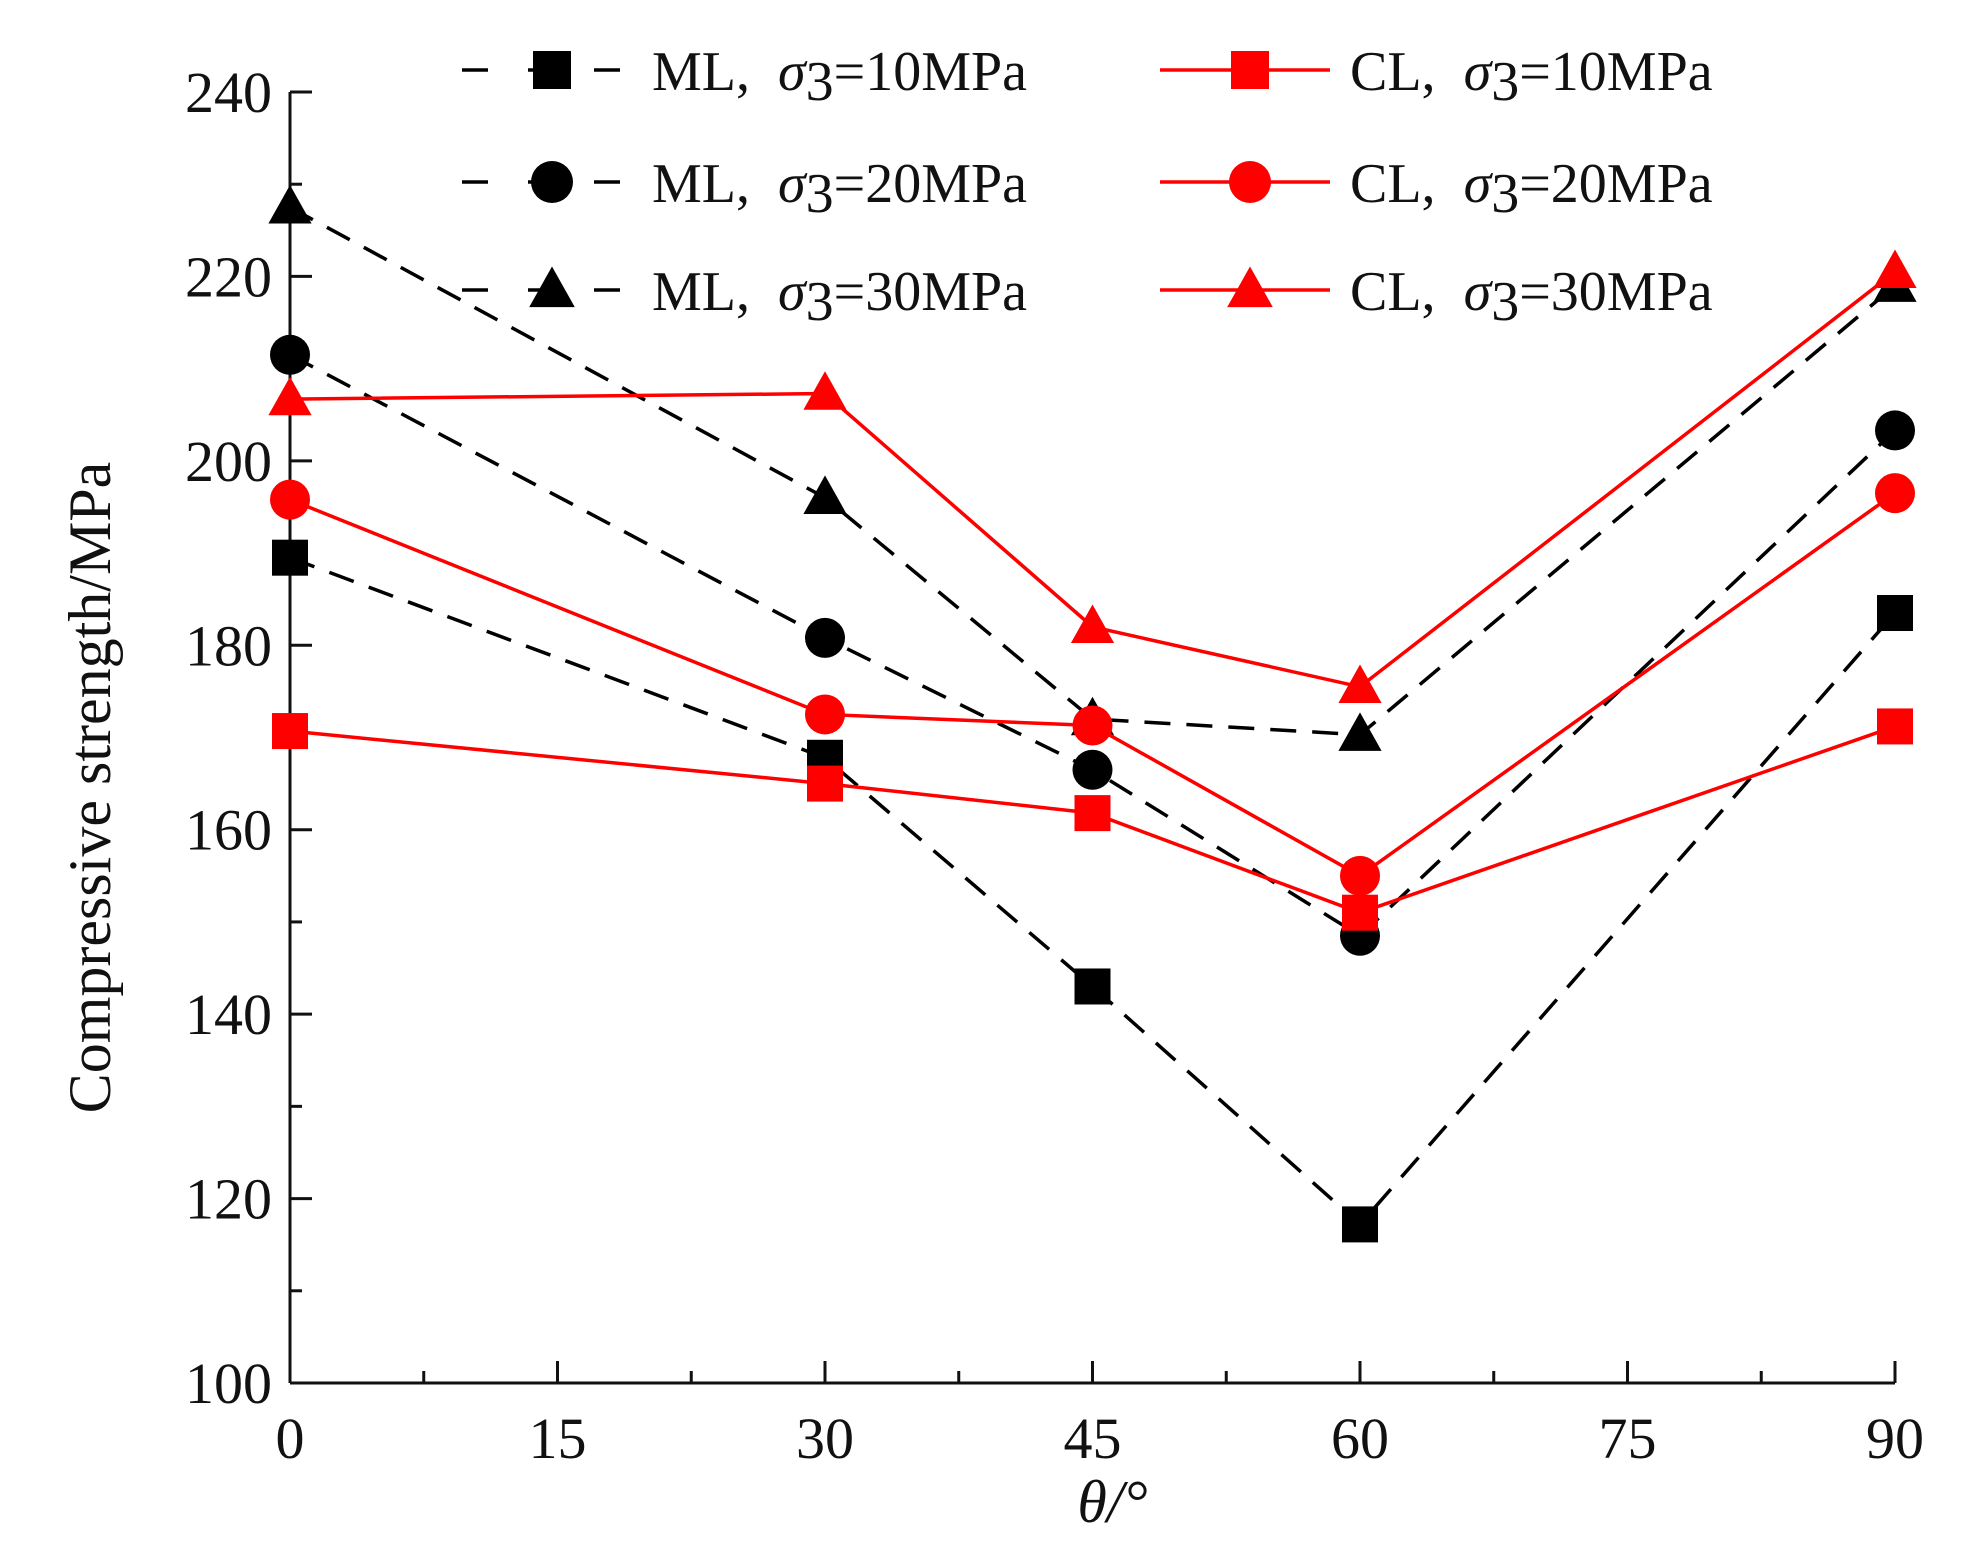 The image size is (1973, 1552). Describe the element at coordinates (839, 297) in the screenshot. I see `legend-label: ML, σ3=30MPa` at that location.